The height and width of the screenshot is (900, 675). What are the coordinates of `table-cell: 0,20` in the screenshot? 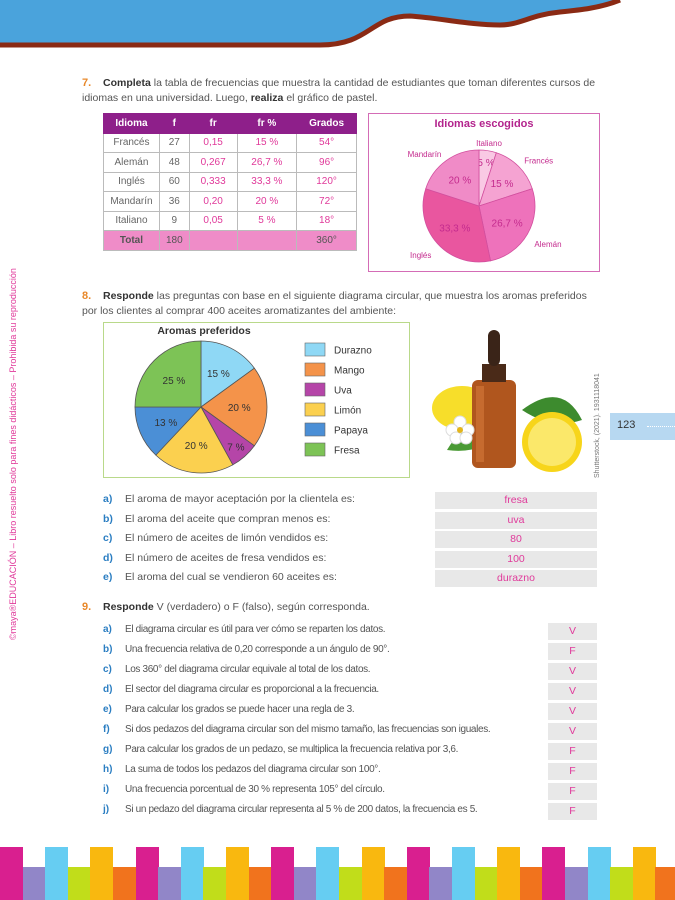 It's located at (213, 201).